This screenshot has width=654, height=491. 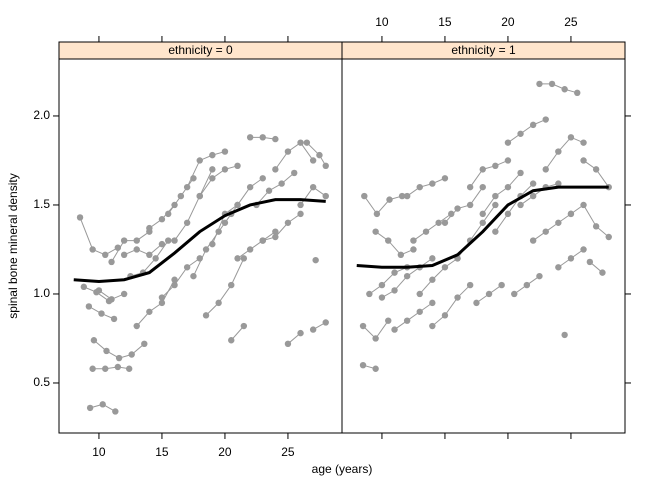 What do you see at coordinates (200, 50) in the screenshot?
I see `strip-label: ethnicity = 0` at bounding box center [200, 50].